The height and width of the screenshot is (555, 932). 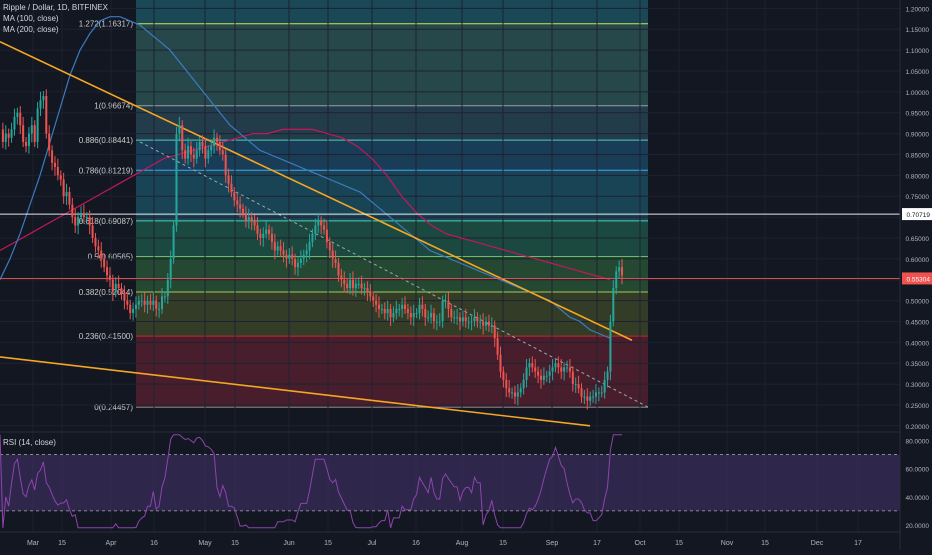 What do you see at coordinates (106, 292) in the screenshot?
I see `fib-level-label: 0.382(0.52044)` at bounding box center [106, 292].